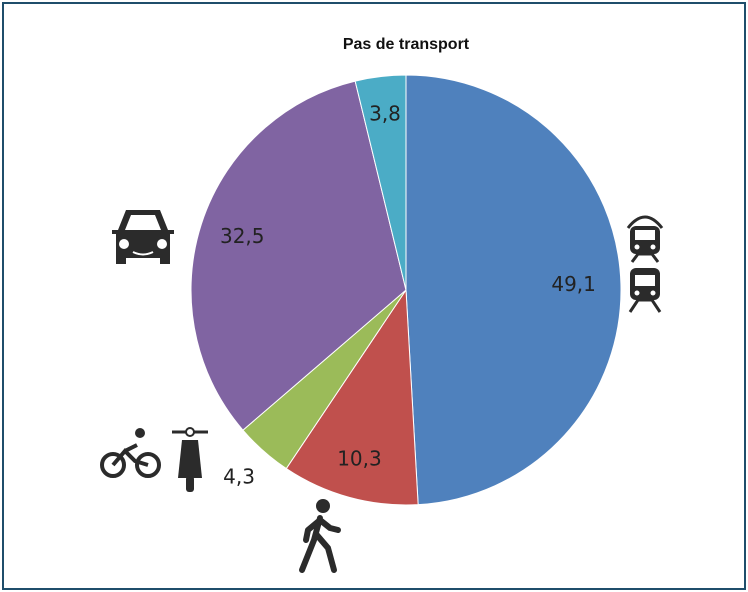 The image size is (748, 592). I want to click on car-icon, so click(143, 237).